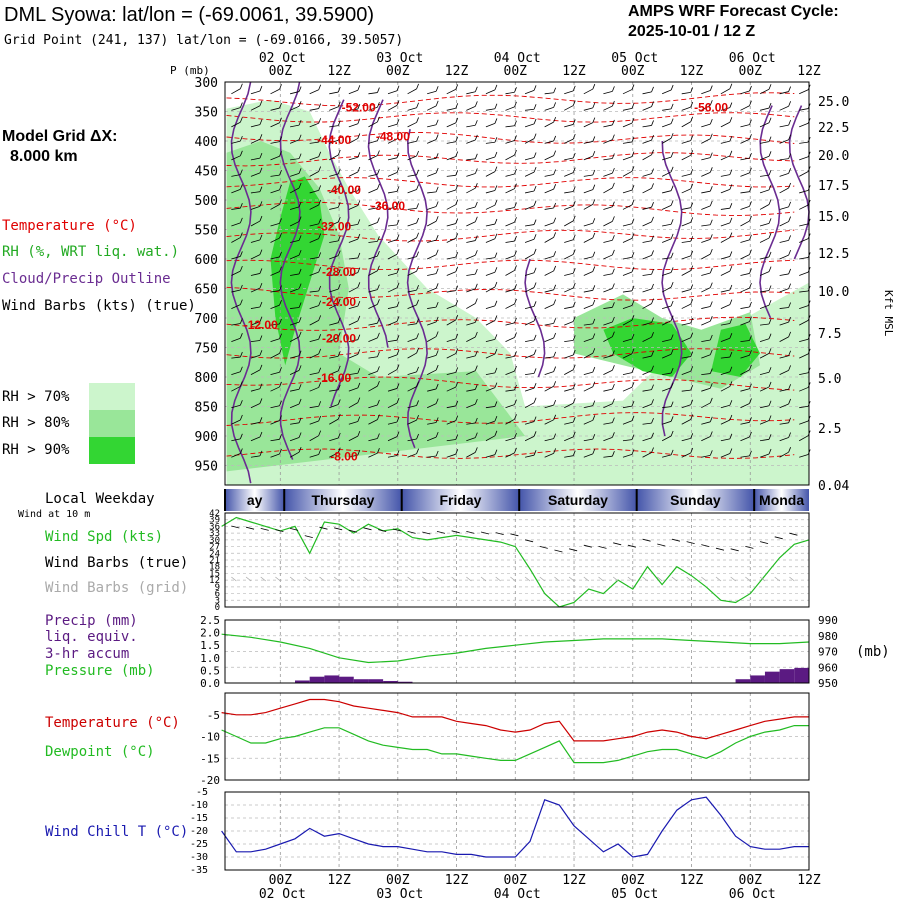 The height and width of the screenshot is (900, 900). I want to click on sfc-wind-barb-grid, so click(674, 579).